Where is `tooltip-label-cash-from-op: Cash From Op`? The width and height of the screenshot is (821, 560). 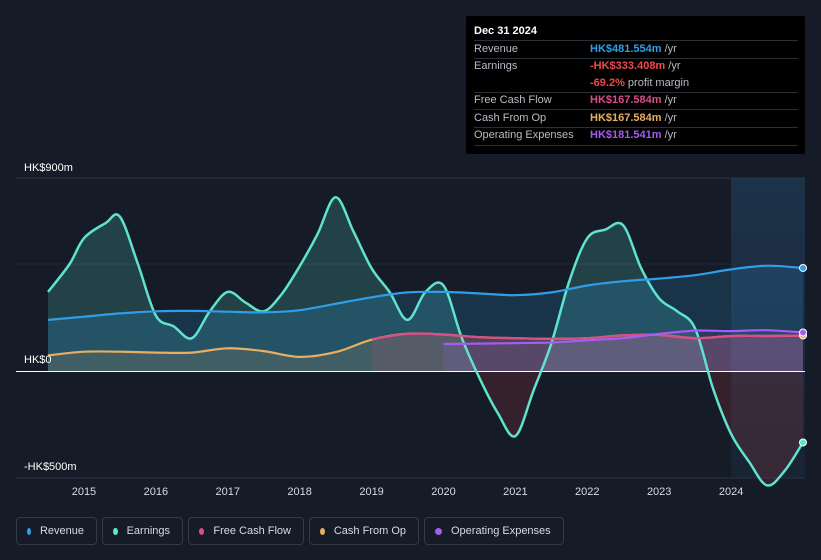 tooltip-label-cash-from-op: Cash From Op is located at coordinates (510, 118).